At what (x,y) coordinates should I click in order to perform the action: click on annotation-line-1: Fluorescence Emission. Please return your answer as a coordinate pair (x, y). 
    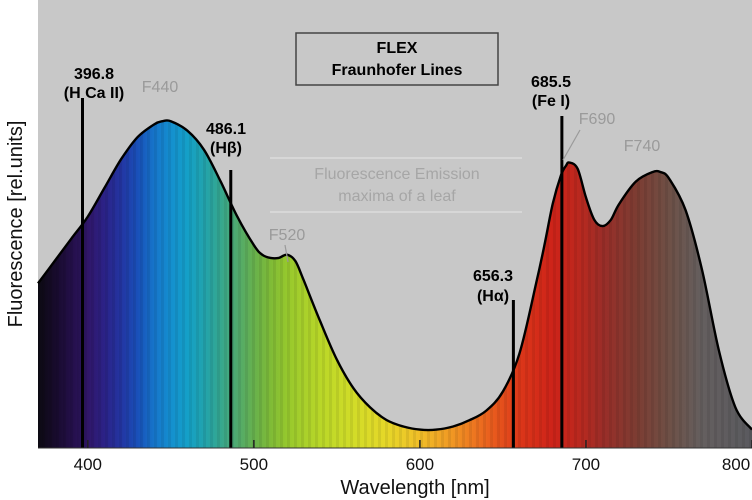
    Looking at the image, I should click on (396, 174).